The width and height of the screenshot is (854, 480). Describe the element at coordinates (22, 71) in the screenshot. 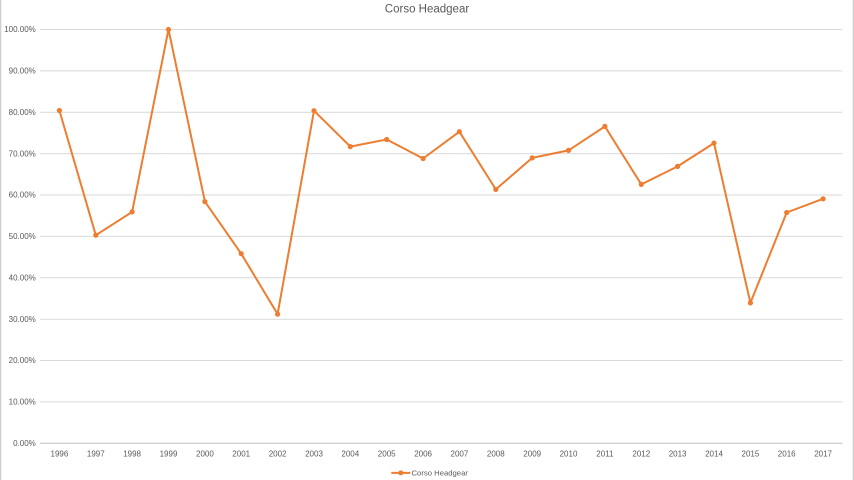

I see `svg-text: 90.00%` at that location.